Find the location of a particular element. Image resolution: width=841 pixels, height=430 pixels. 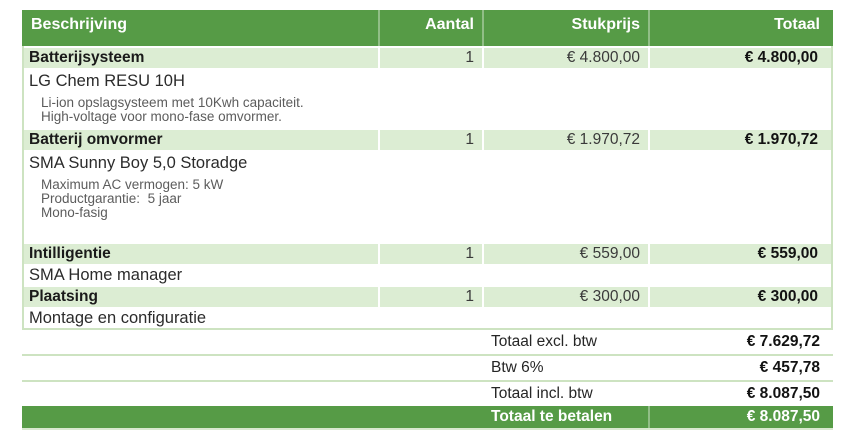

item-total: € 1.970,72 is located at coordinates (781, 139).